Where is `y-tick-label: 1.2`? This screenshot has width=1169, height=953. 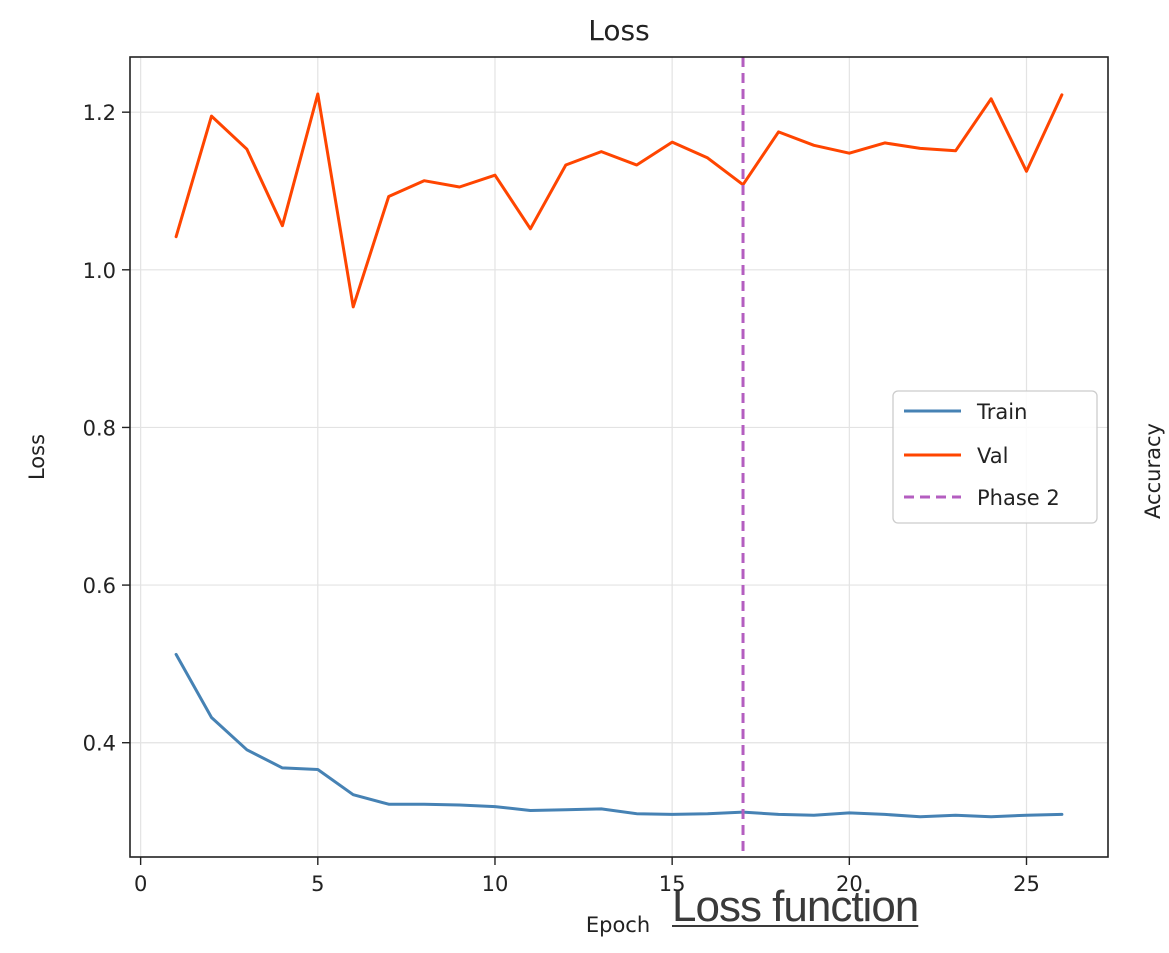
y-tick-label: 1.2 is located at coordinates (99, 113).